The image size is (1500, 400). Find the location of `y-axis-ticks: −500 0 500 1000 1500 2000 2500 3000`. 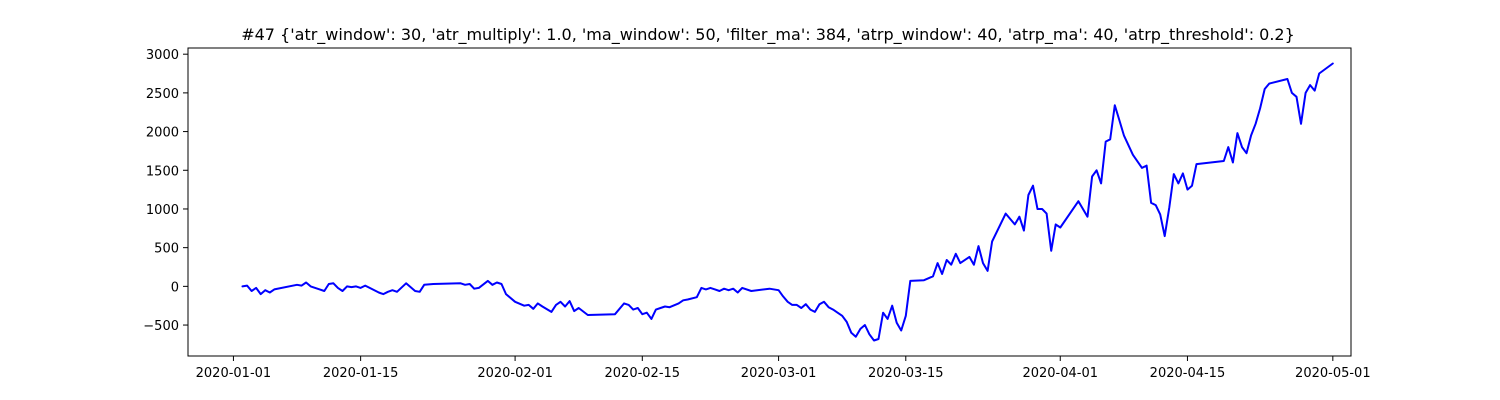

y-axis-ticks: −500 0 500 1000 1500 2000 2500 3000 is located at coordinates (165, 191).